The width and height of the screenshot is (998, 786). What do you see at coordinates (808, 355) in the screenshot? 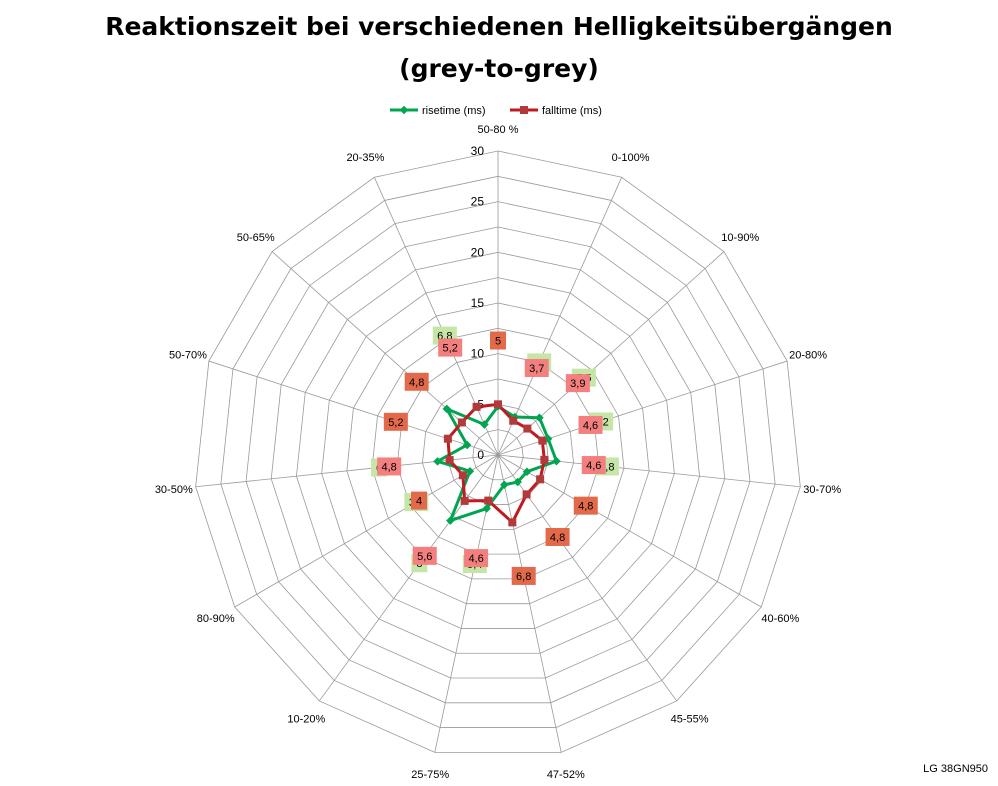
I see `category-label: 20-80%` at bounding box center [808, 355].